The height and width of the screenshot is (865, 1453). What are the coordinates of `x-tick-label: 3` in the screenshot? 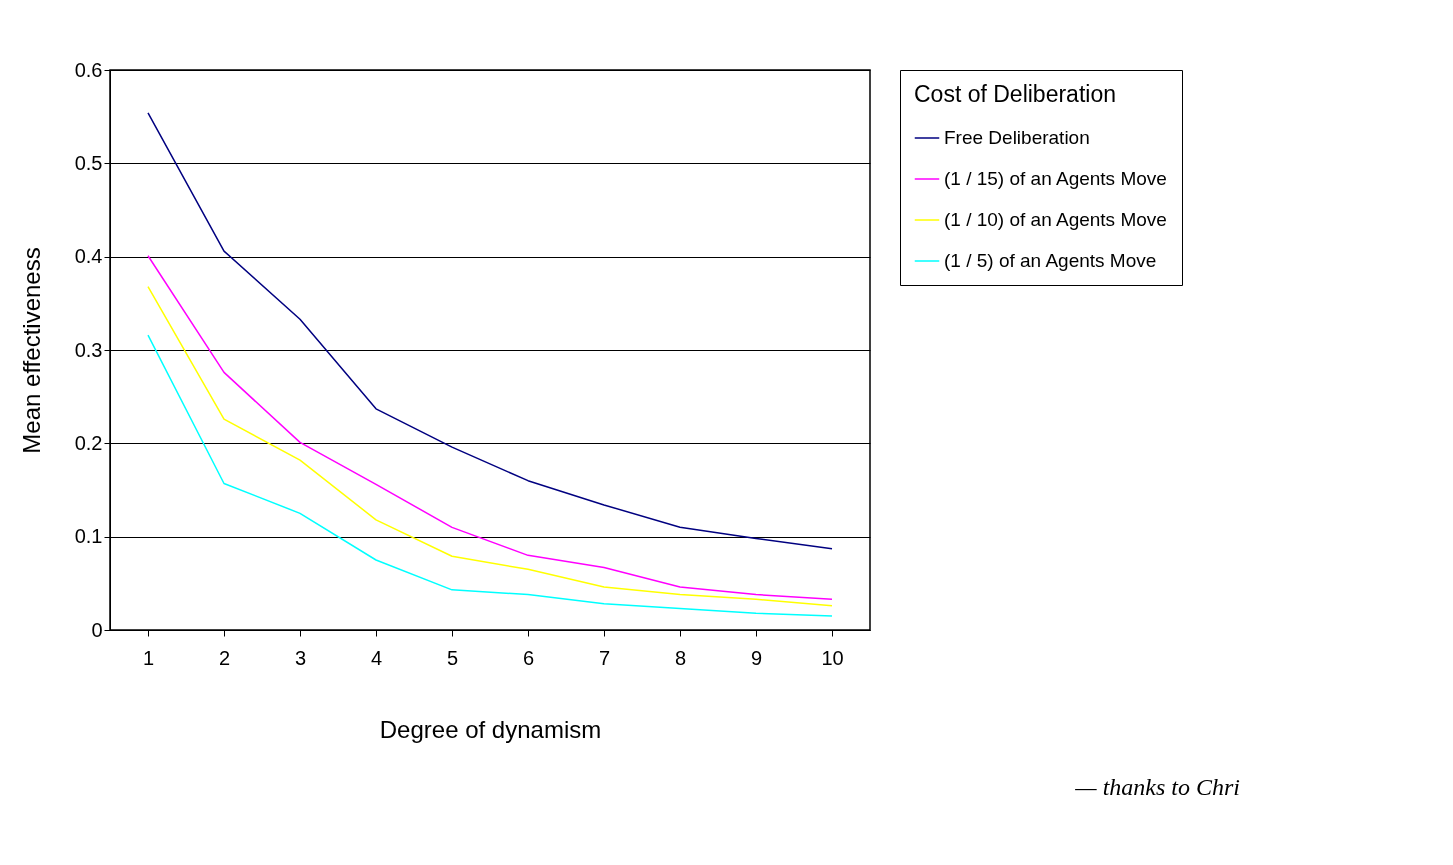 It's located at (300, 657).